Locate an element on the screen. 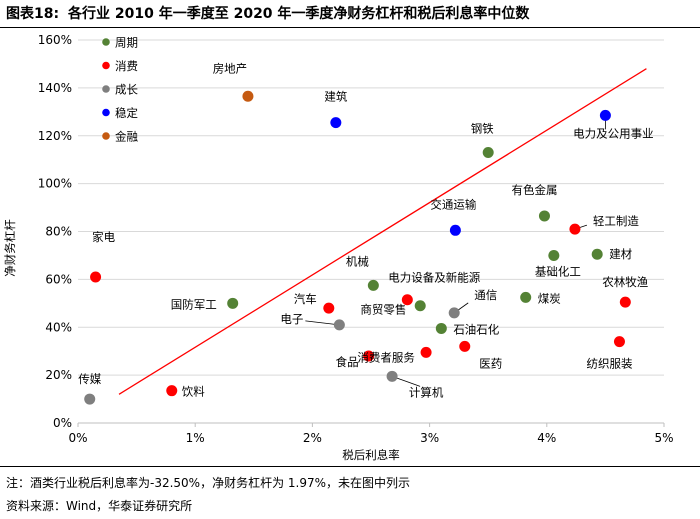 The height and width of the screenshot is (519, 700). point-国防军工 is located at coordinates (233, 303).